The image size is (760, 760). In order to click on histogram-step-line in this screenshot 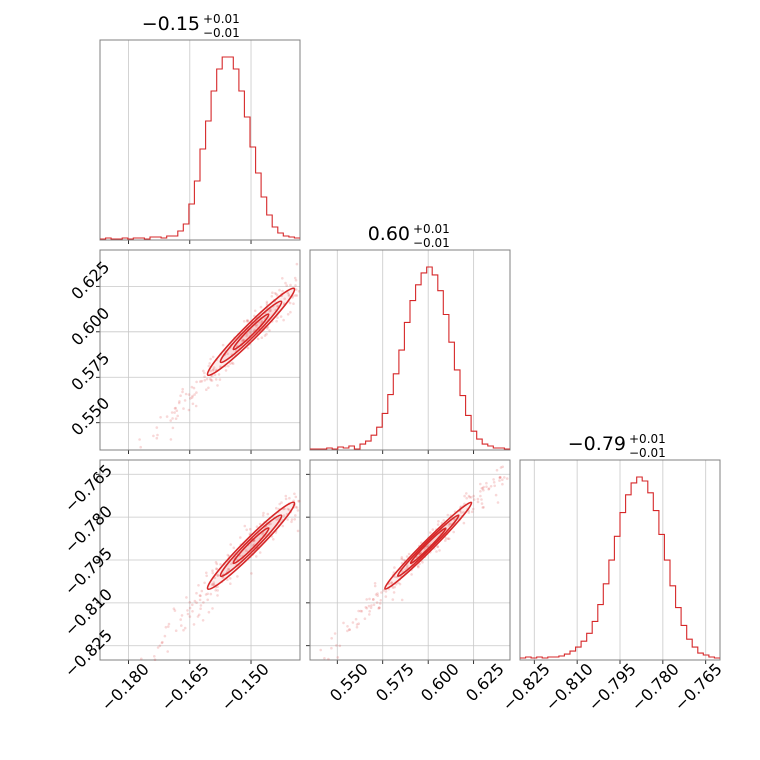, I will do `click(410, 358)`.